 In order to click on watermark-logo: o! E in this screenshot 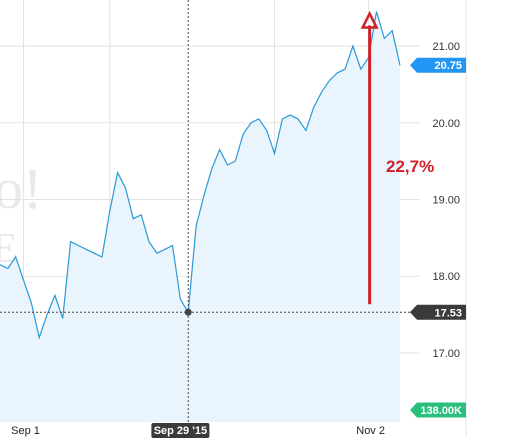, I will do `click(21, 214)`.